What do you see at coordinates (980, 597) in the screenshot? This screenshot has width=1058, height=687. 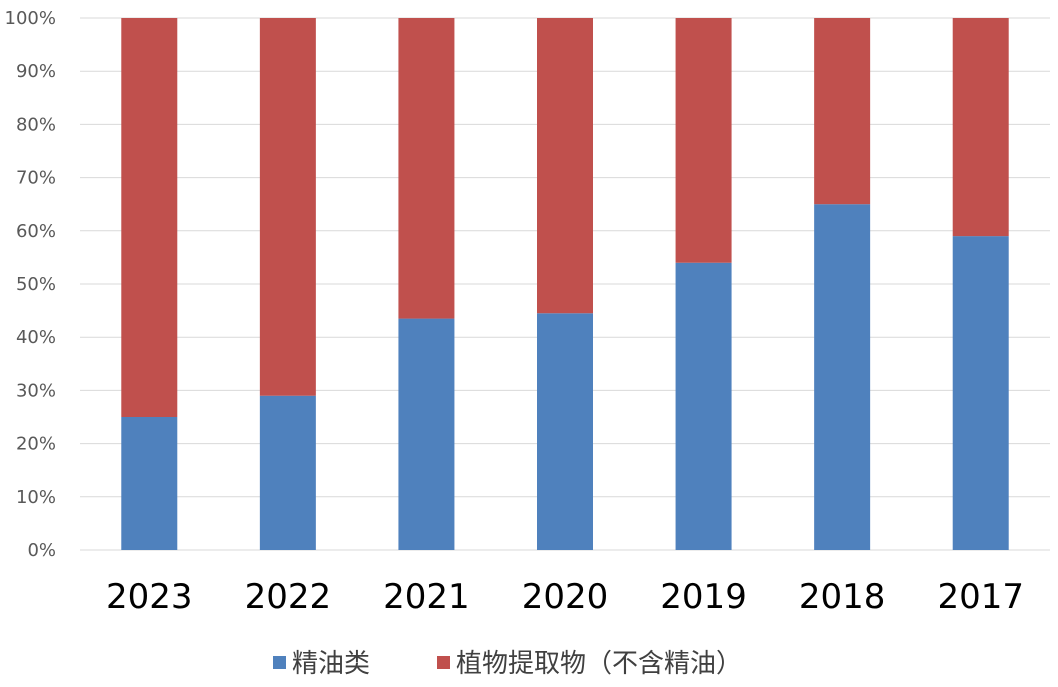 I see `x-tick-label: 2017` at bounding box center [980, 597].